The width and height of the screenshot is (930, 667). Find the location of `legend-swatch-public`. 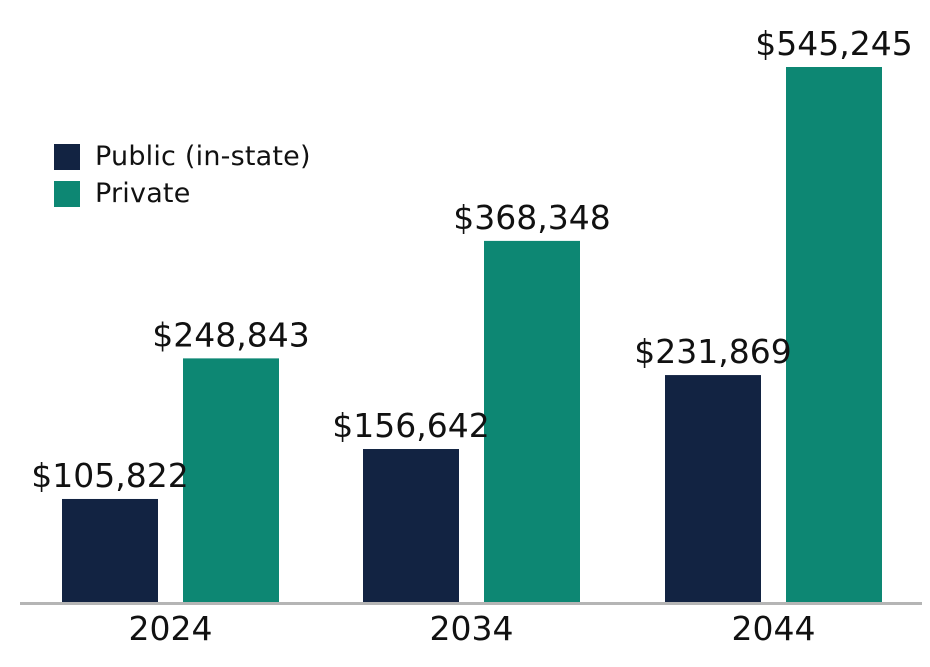

legend-swatch-public is located at coordinates (67, 156).